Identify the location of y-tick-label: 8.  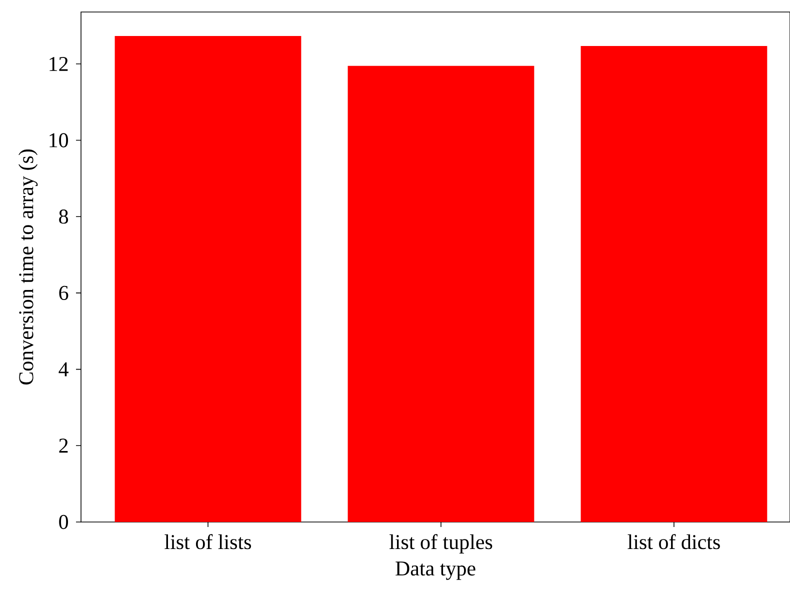
(63, 217).